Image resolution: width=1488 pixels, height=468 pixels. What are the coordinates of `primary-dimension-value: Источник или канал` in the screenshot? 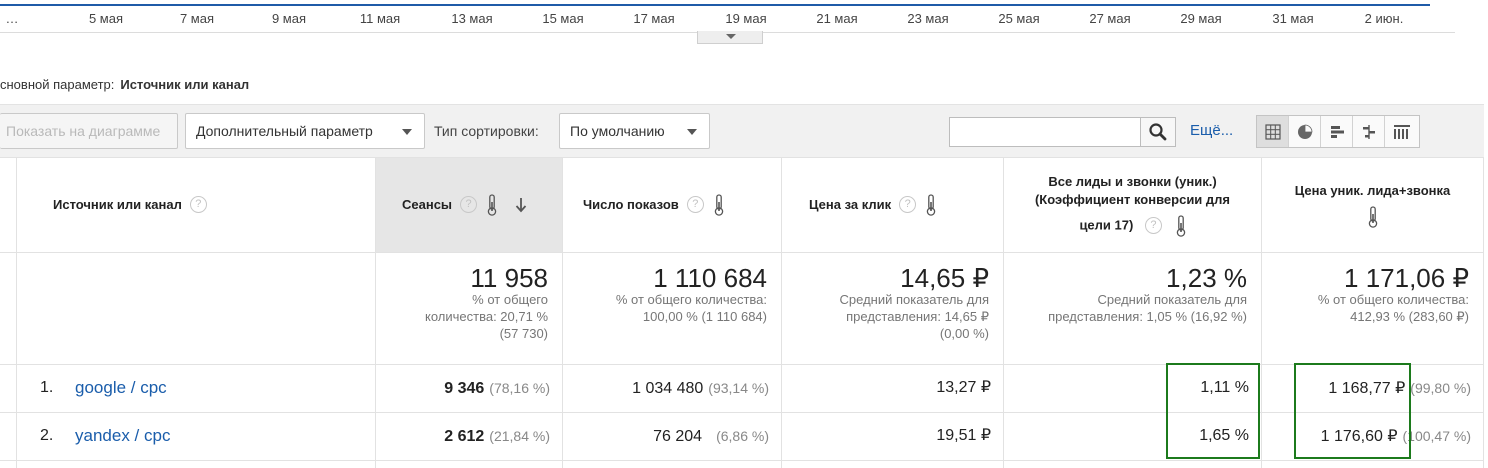 It's located at (185, 84).